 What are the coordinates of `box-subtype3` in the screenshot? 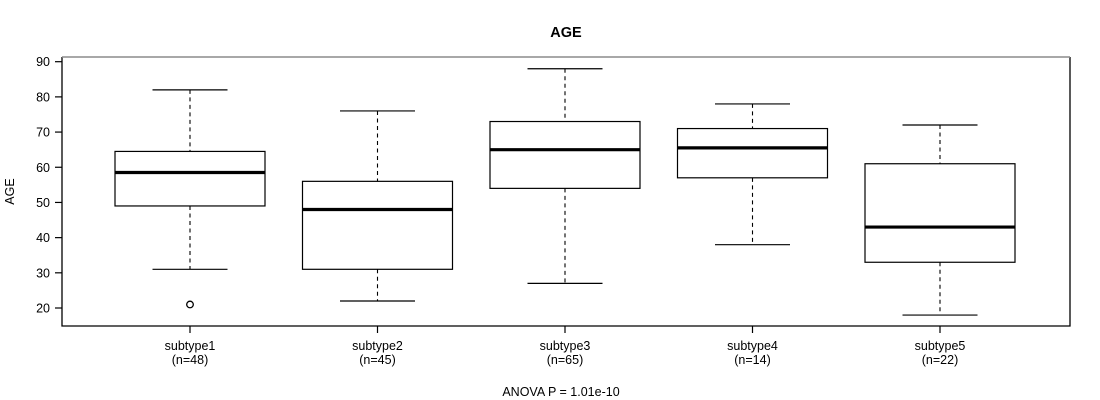 It's located at (565, 154).